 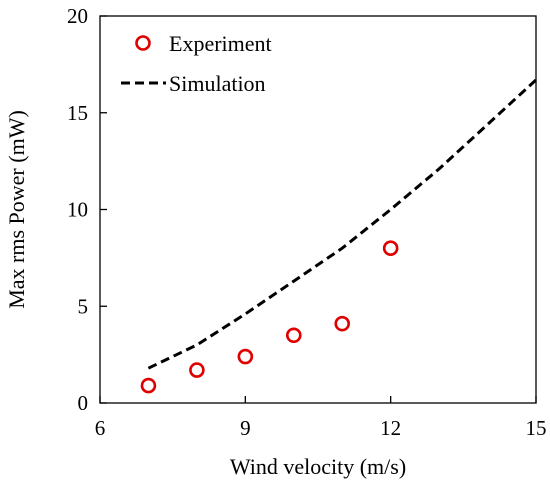 I want to click on legend-label: Simulation, so click(x=217, y=83).